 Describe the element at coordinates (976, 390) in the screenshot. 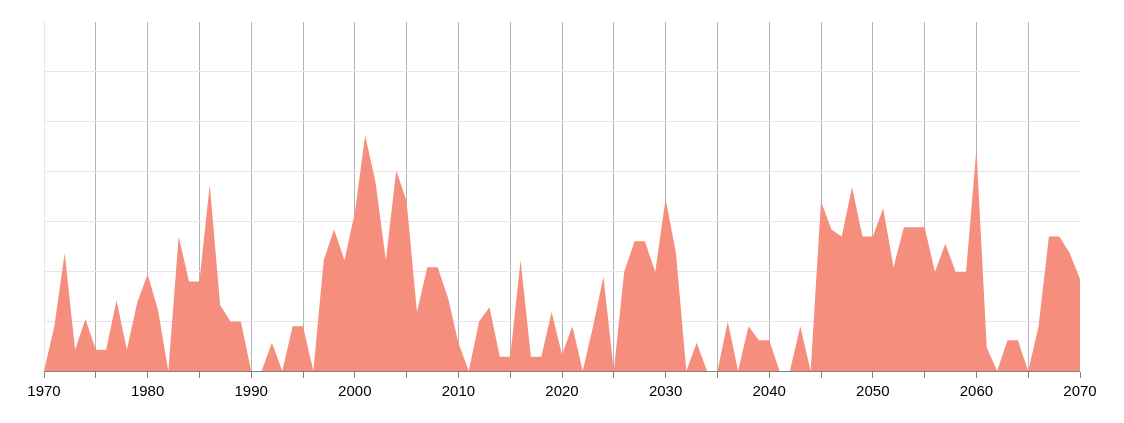

I see `x-tick-label: 2060` at that location.